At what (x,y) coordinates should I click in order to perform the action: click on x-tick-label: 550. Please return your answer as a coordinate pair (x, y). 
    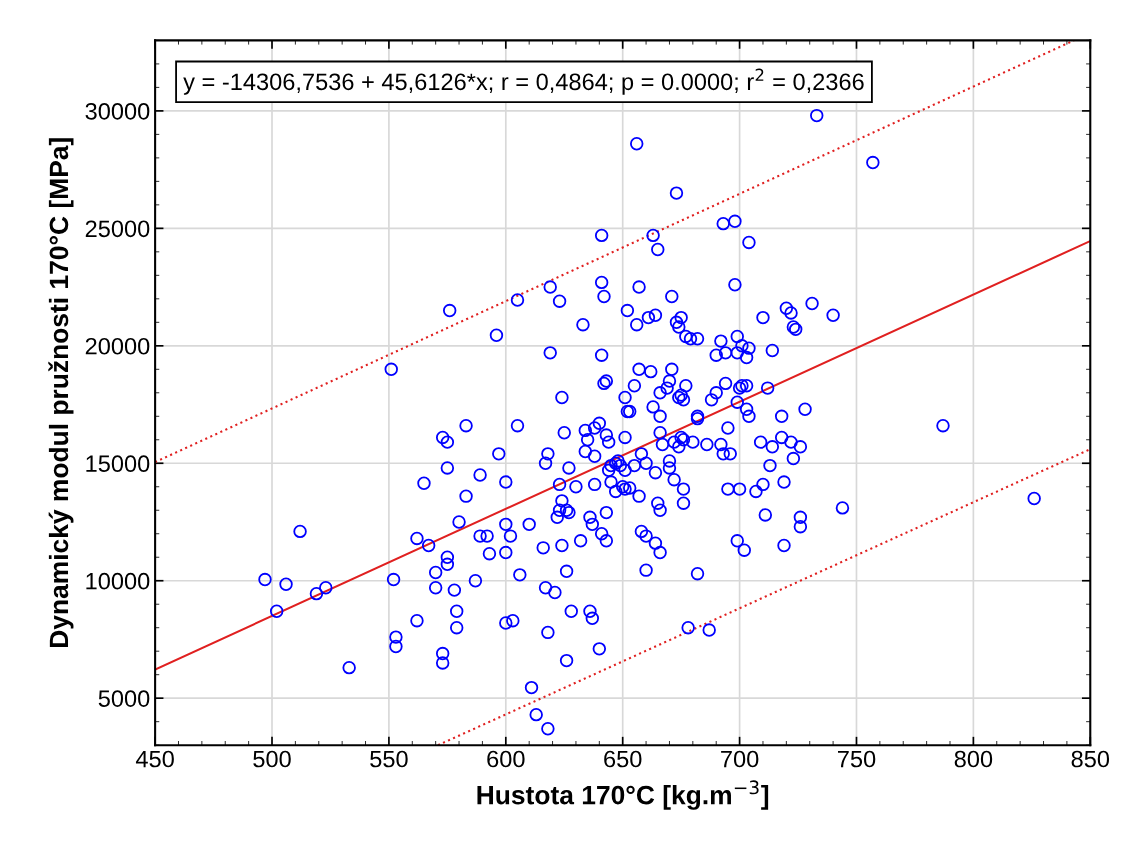
    Looking at the image, I should click on (389, 759).